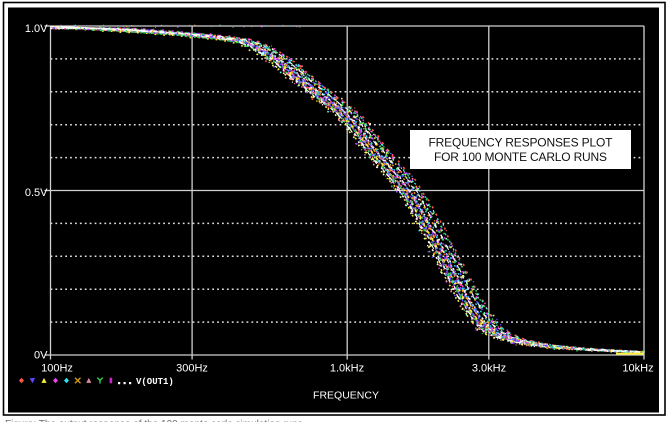  I want to click on svg-text: 1.0V, so click(36, 29).